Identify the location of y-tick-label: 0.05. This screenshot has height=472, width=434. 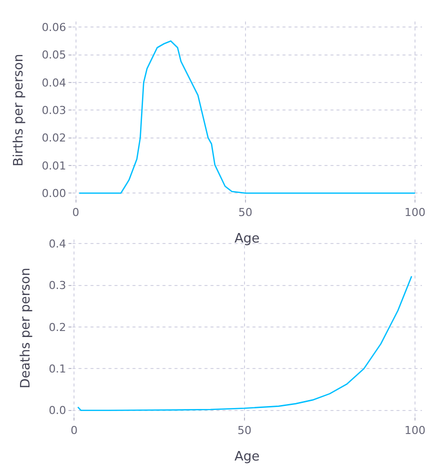
(54, 55).